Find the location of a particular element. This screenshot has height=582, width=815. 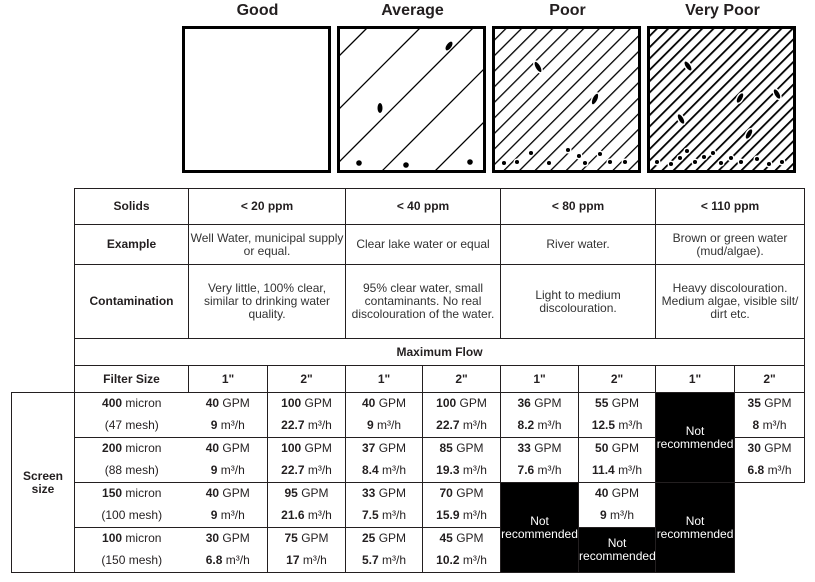

gpm-cell: 75 GPM is located at coordinates (307, 538).